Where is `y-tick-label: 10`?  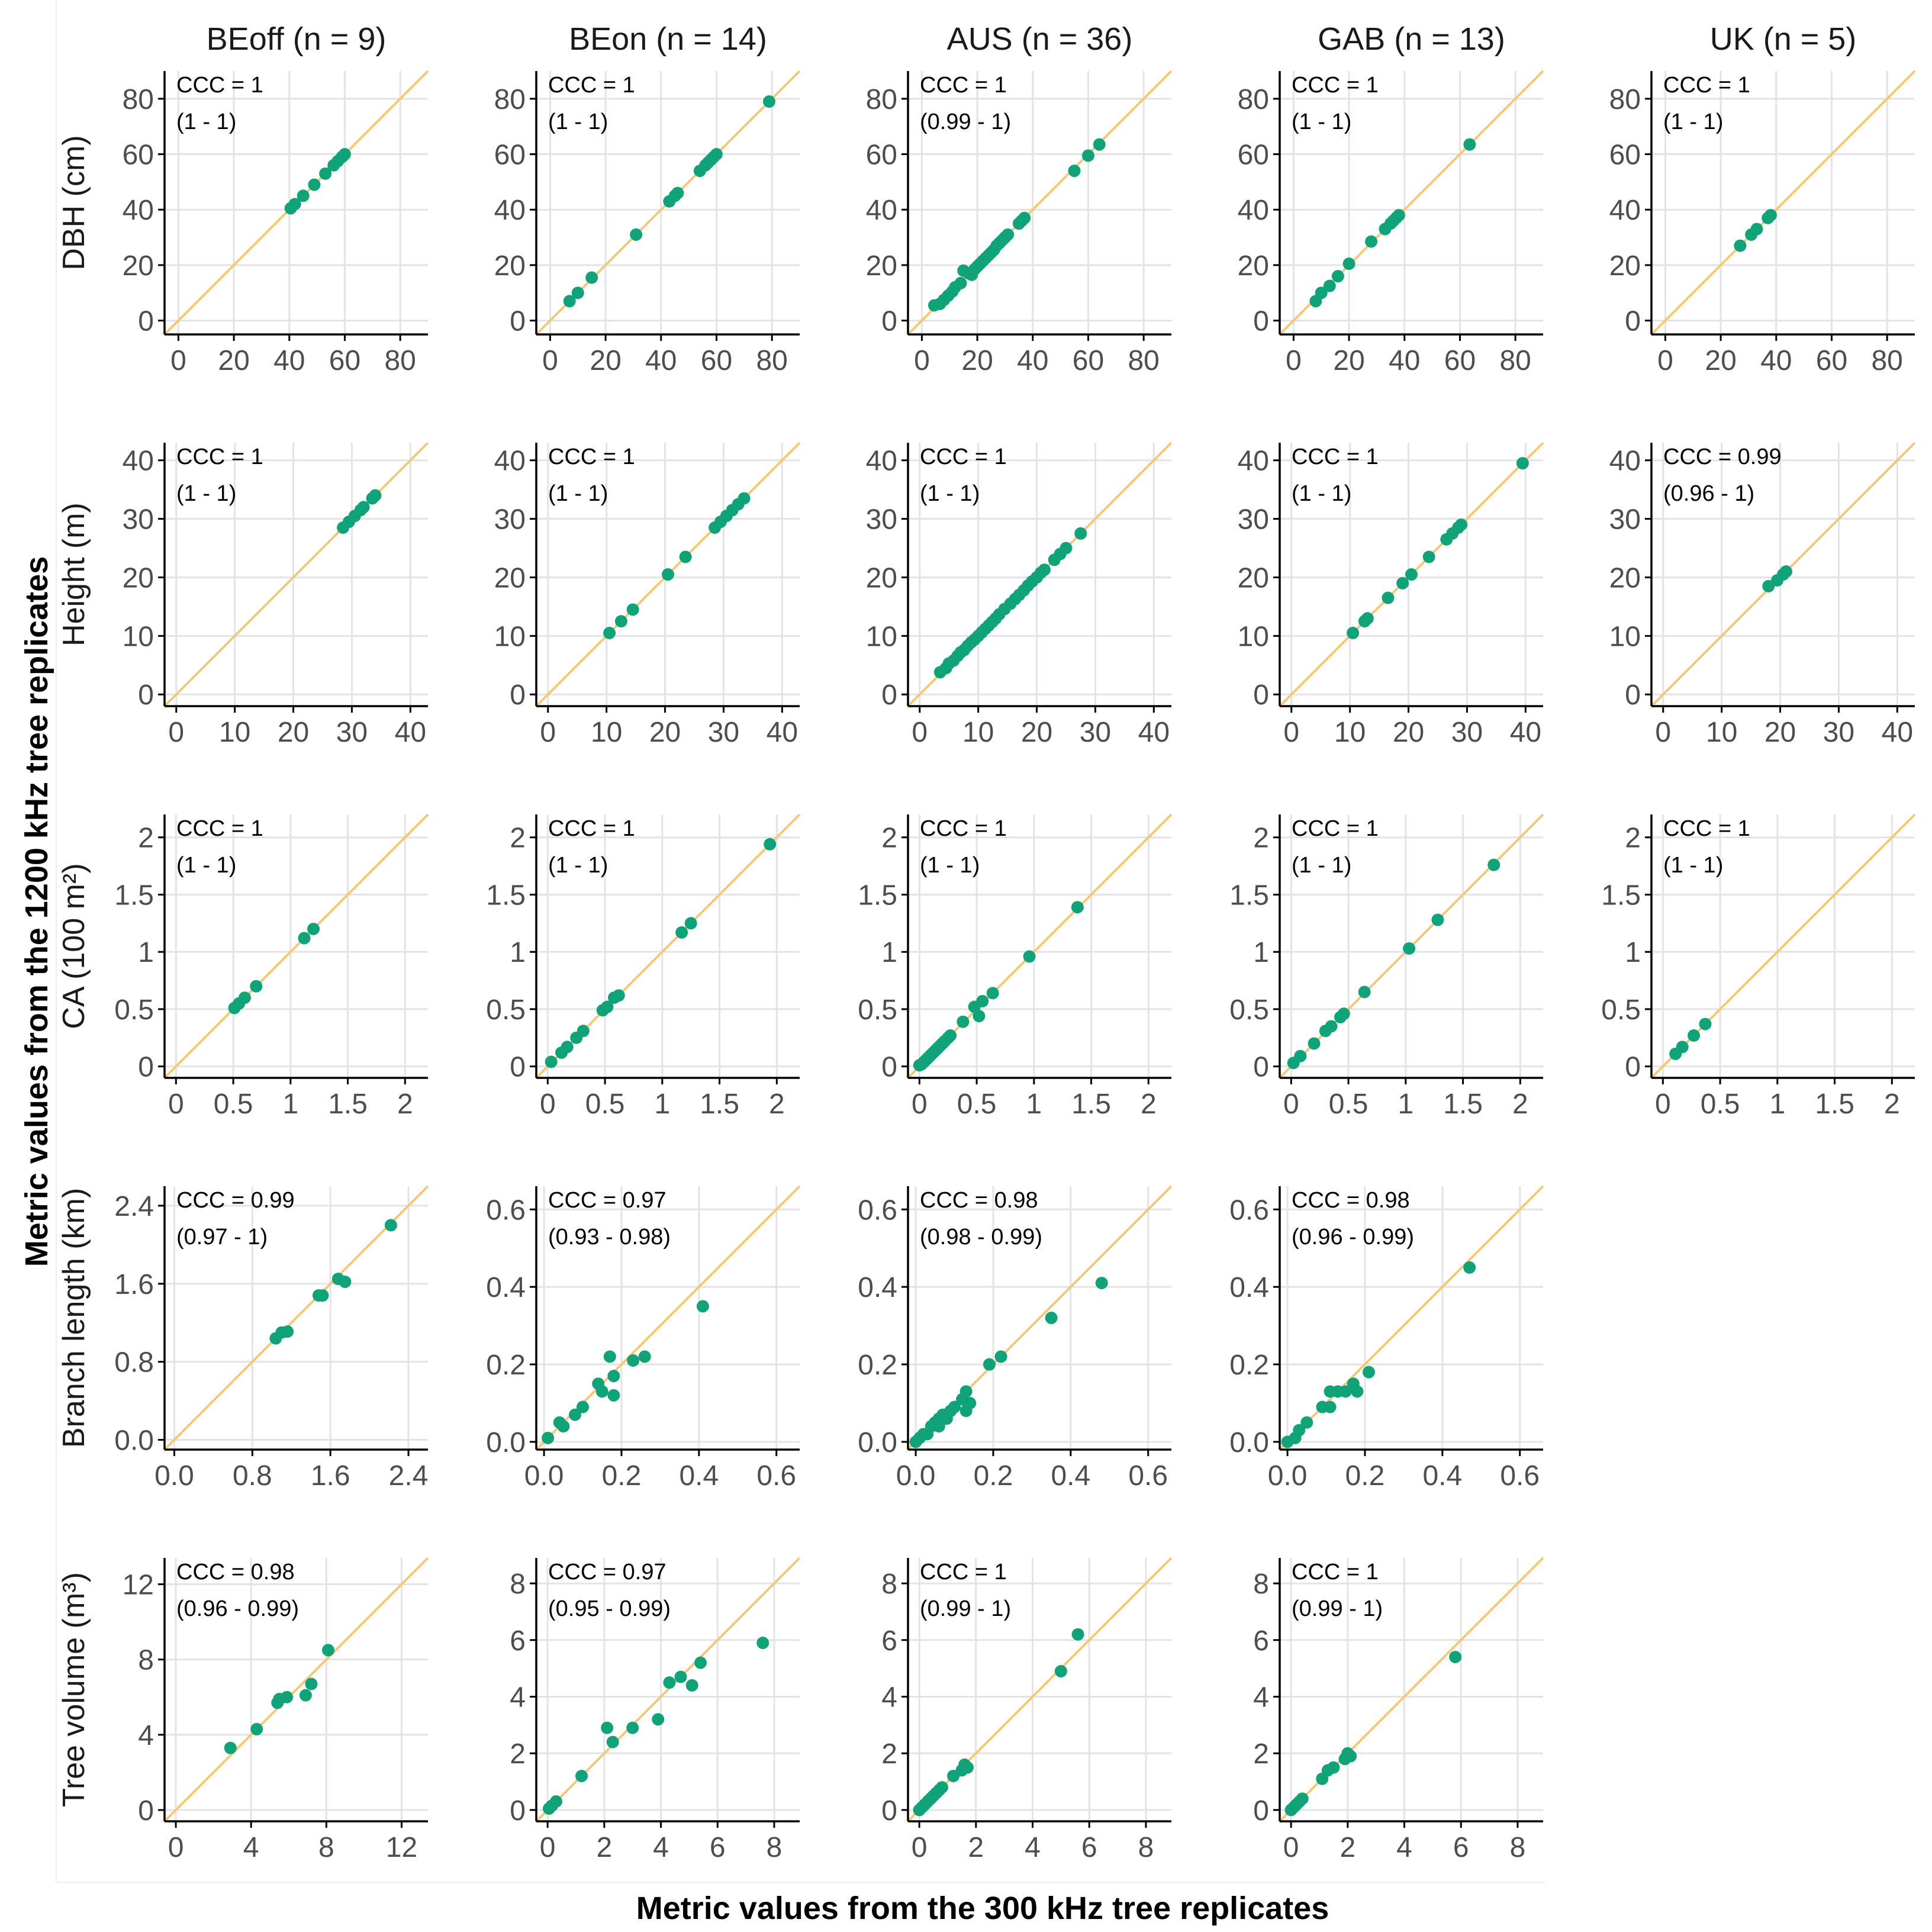
y-tick-label: 10 is located at coordinates (1625, 637).